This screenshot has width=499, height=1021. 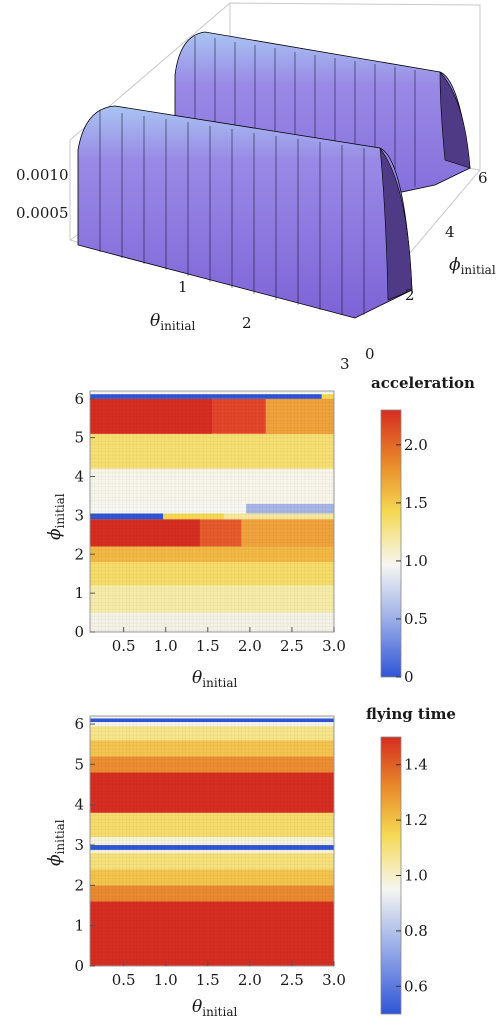 What do you see at coordinates (391, 543) in the screenshot?
I see `colorbar` at bounding box center [391, 543].